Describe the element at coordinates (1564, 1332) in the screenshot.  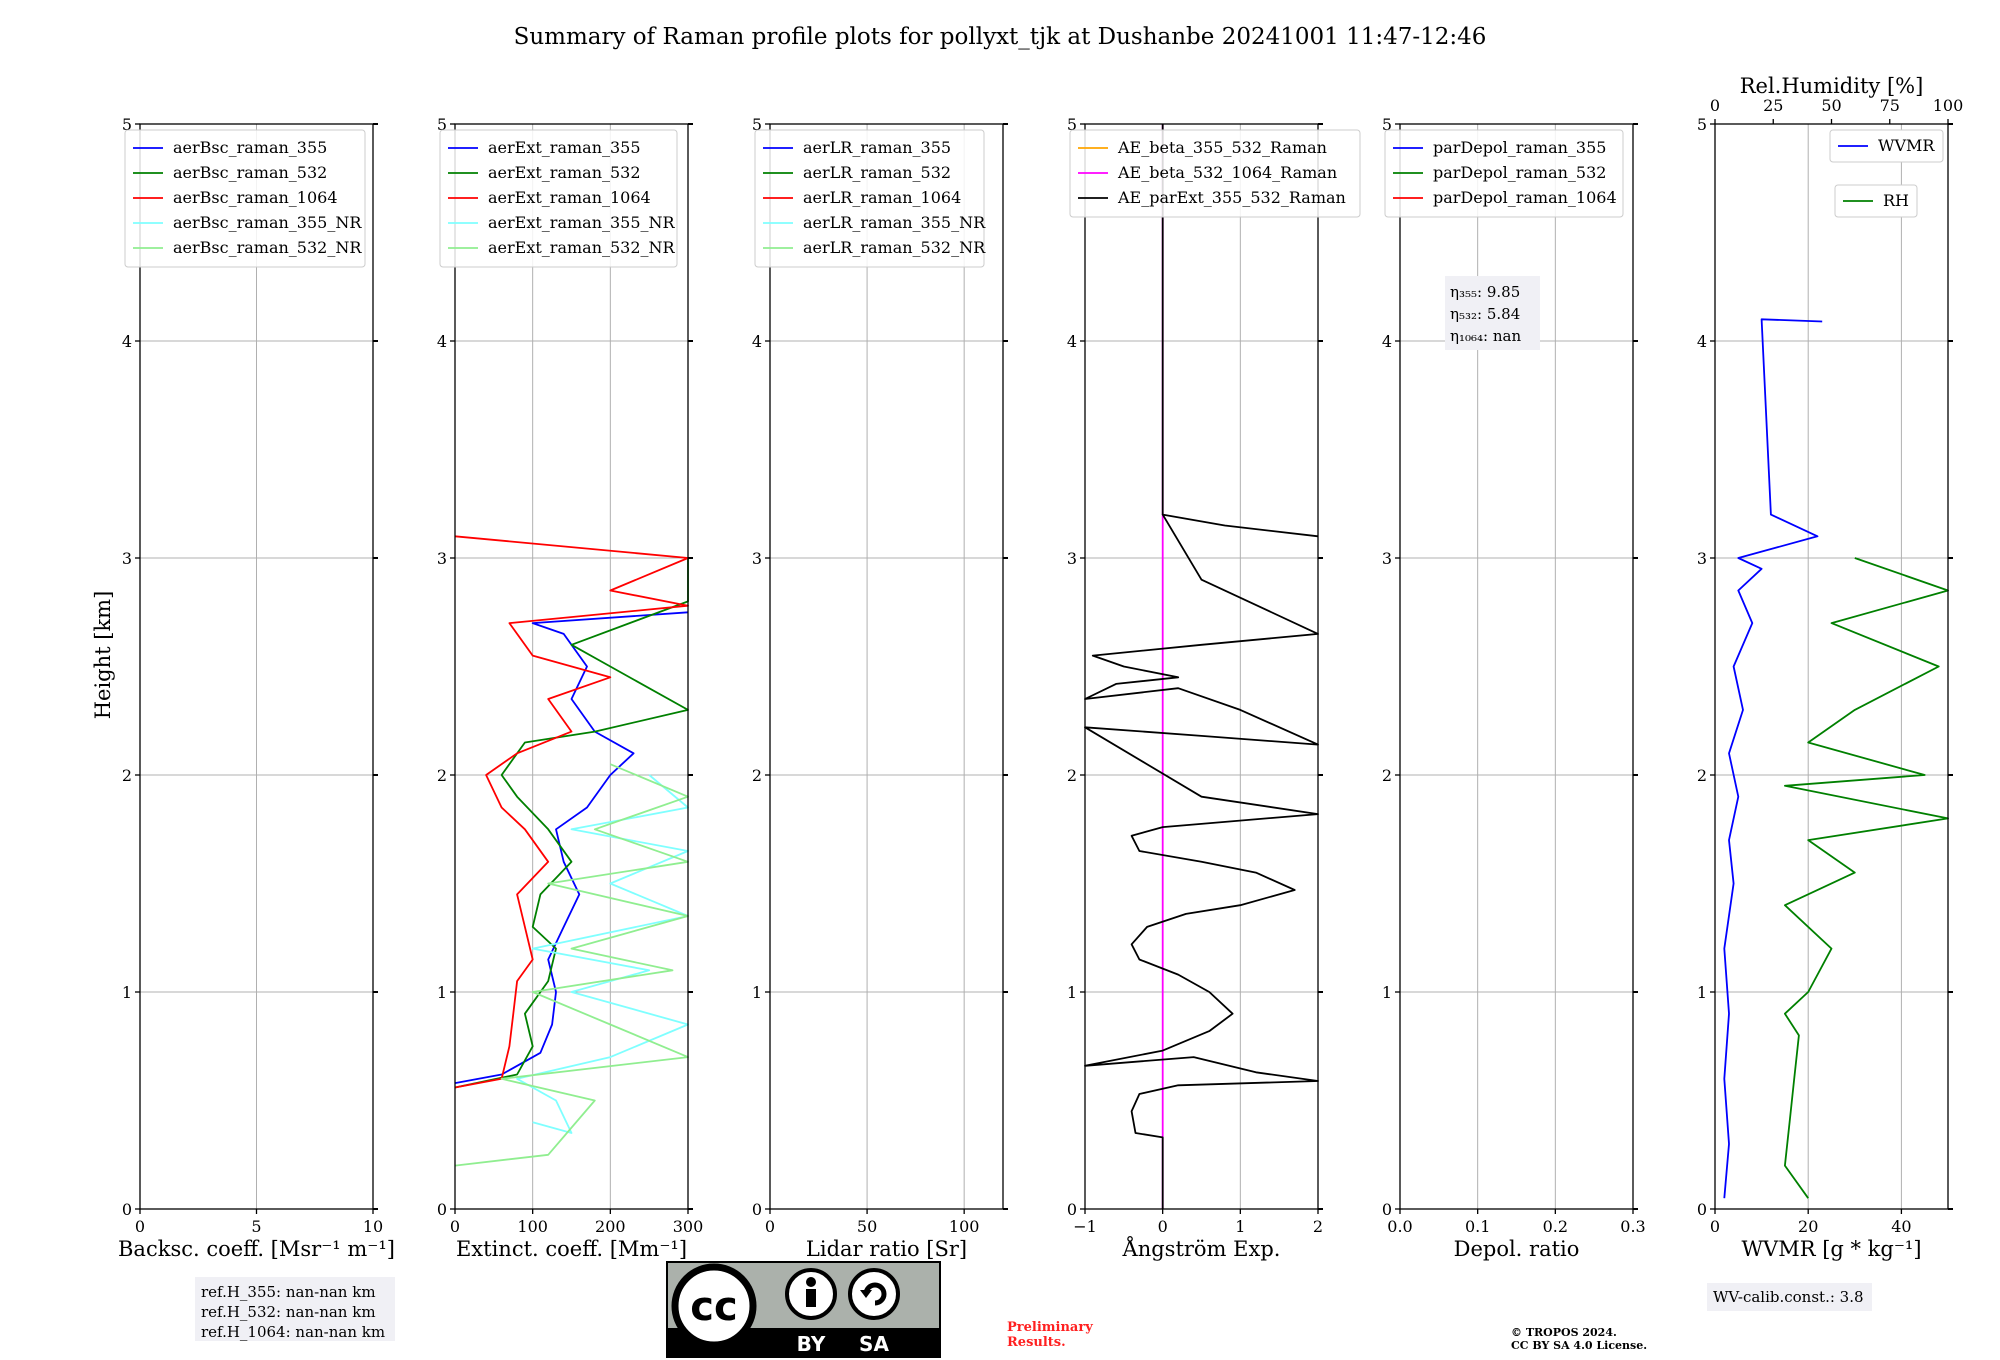
I see `copyright-line: © TROPOS 2024.` at that location.